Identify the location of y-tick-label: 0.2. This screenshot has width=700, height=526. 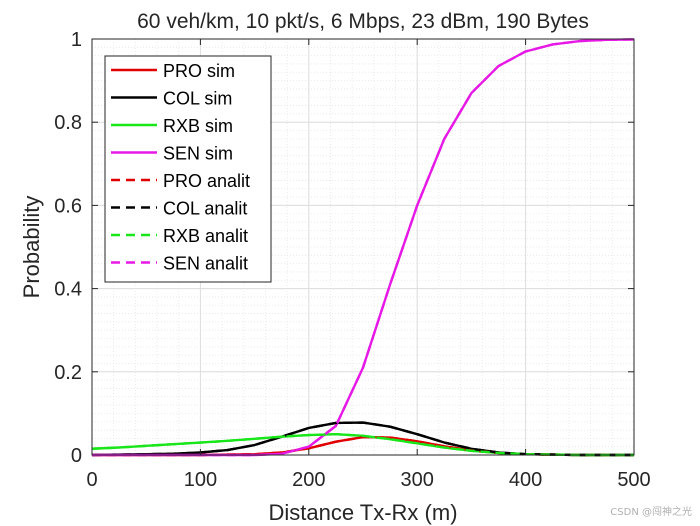
(68, 373).